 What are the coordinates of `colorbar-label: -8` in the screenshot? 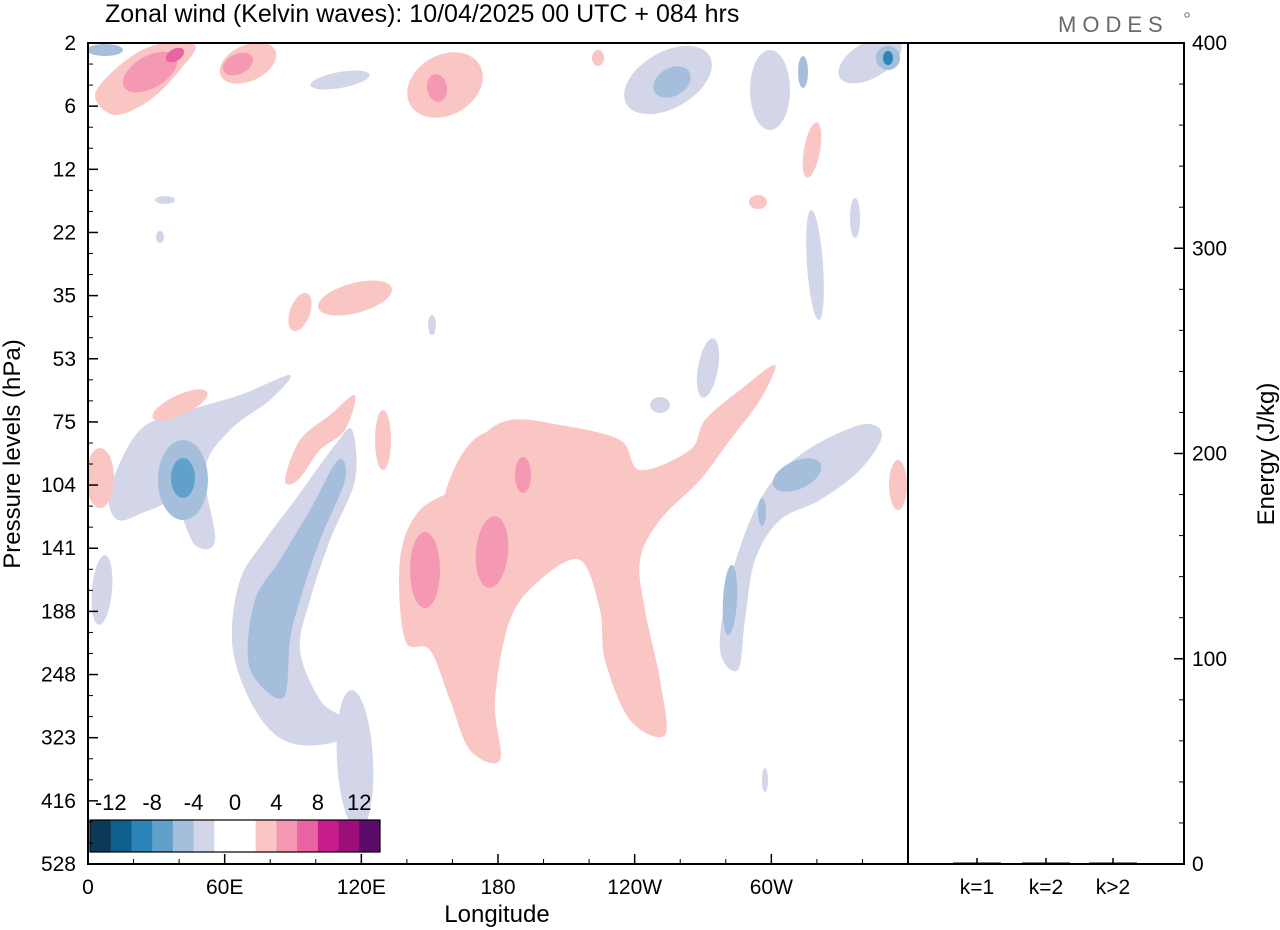 It's located at (152, 802).